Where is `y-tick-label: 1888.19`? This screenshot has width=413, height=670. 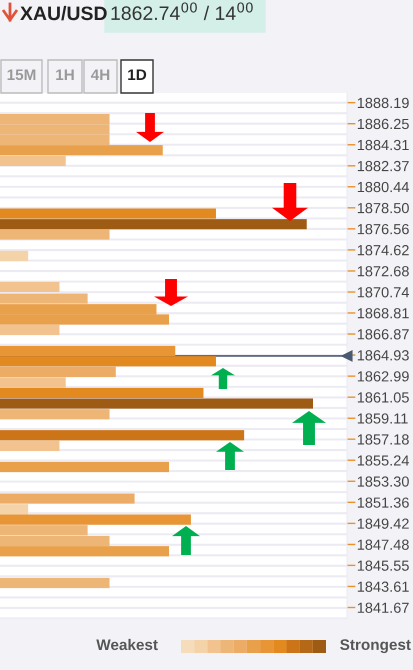
y-tick-label: 1888.19 is located at coordinates (383, 103).